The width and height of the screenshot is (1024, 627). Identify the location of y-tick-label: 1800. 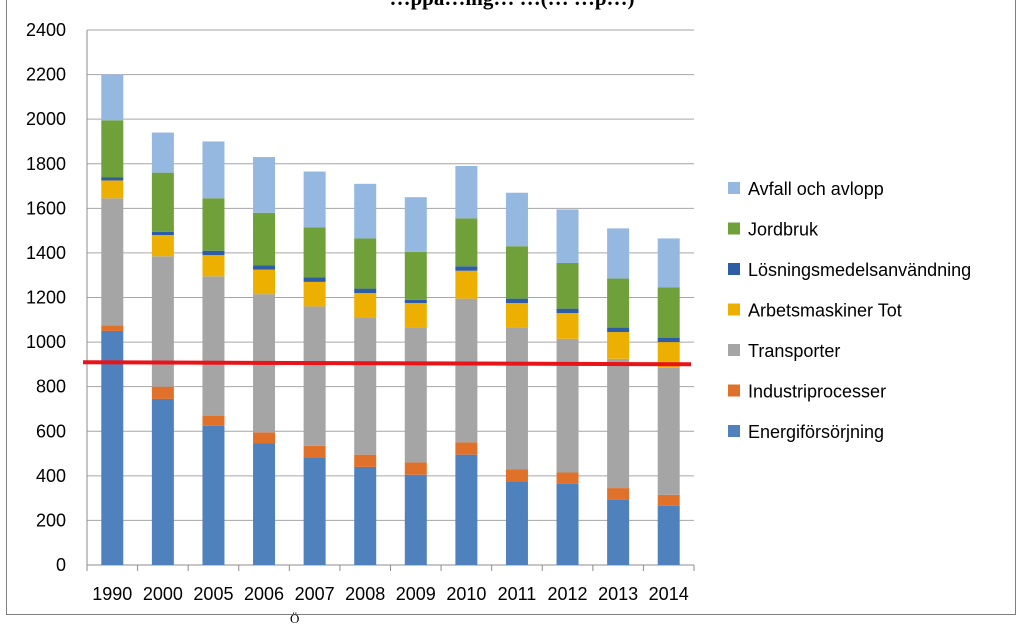
(46, 164).